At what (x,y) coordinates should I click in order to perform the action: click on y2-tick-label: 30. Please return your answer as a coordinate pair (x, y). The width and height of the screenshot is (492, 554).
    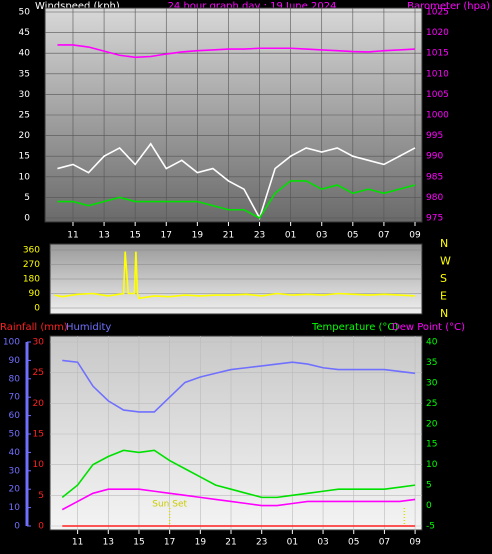
    Looking at the image, I should click on (432, 383).